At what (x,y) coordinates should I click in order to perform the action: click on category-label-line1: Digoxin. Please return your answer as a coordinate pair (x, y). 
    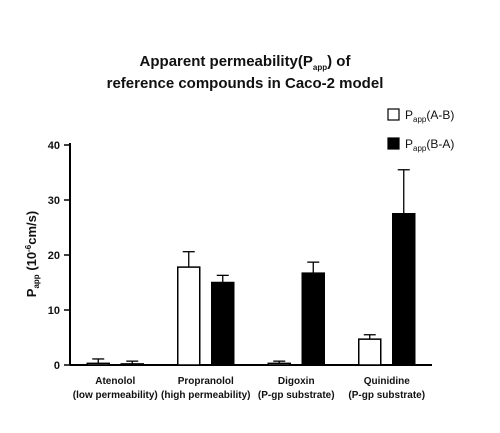
    Looking at the image, I should click on (296, 381).